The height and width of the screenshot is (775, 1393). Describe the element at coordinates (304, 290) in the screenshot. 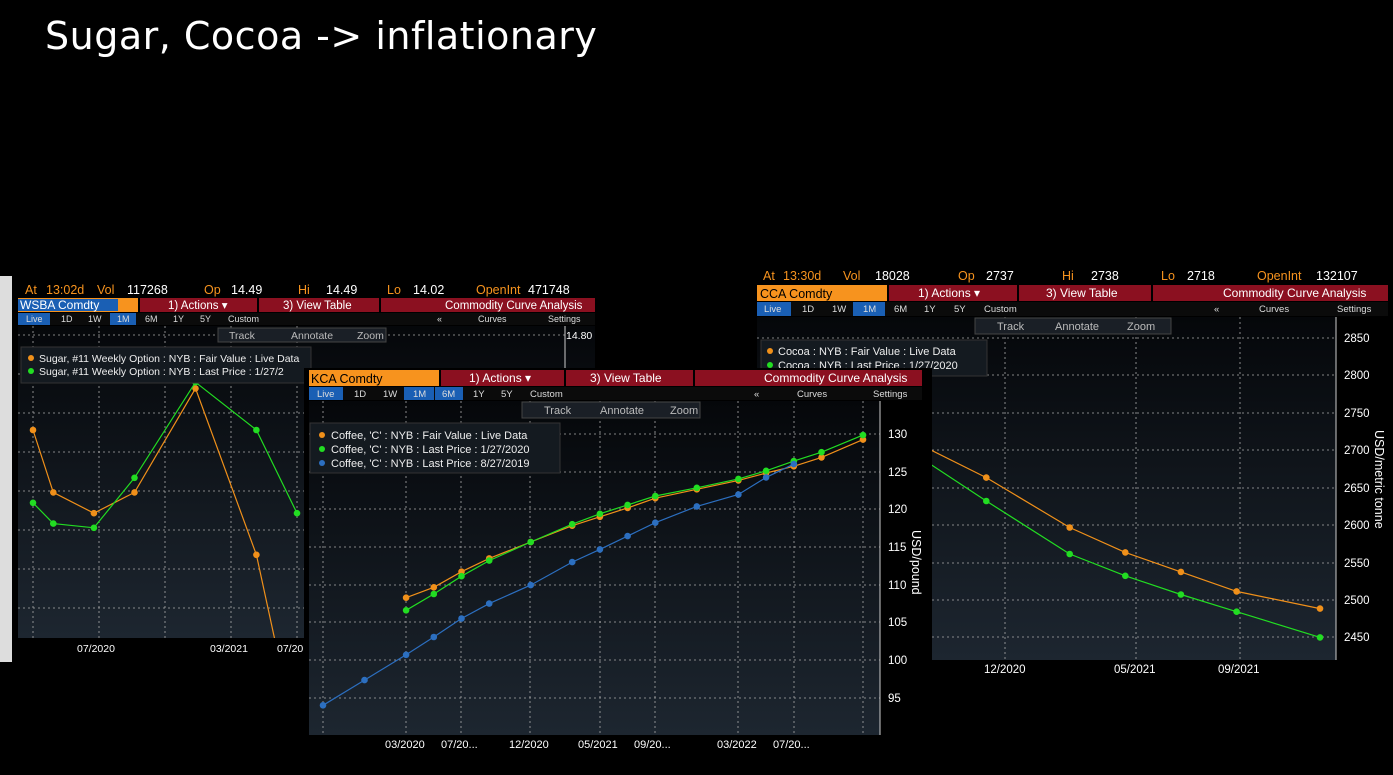

I see `quote-hi-label: Hi` at that location.